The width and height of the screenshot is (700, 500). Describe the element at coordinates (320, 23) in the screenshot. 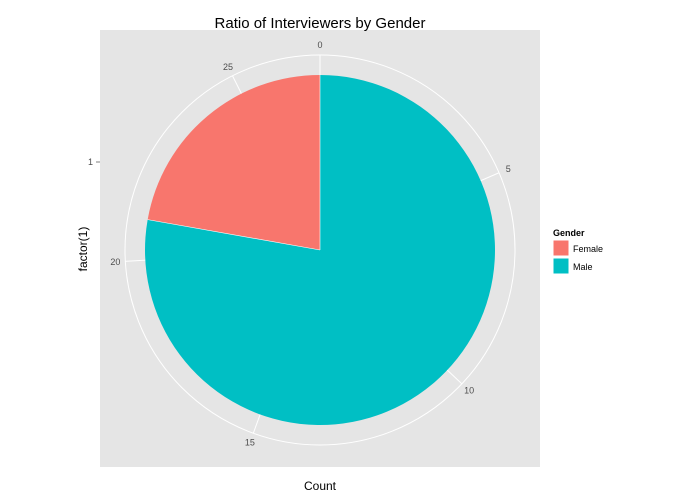

I see `chart-title: Ratio of Interviewers by Gender` at that location.